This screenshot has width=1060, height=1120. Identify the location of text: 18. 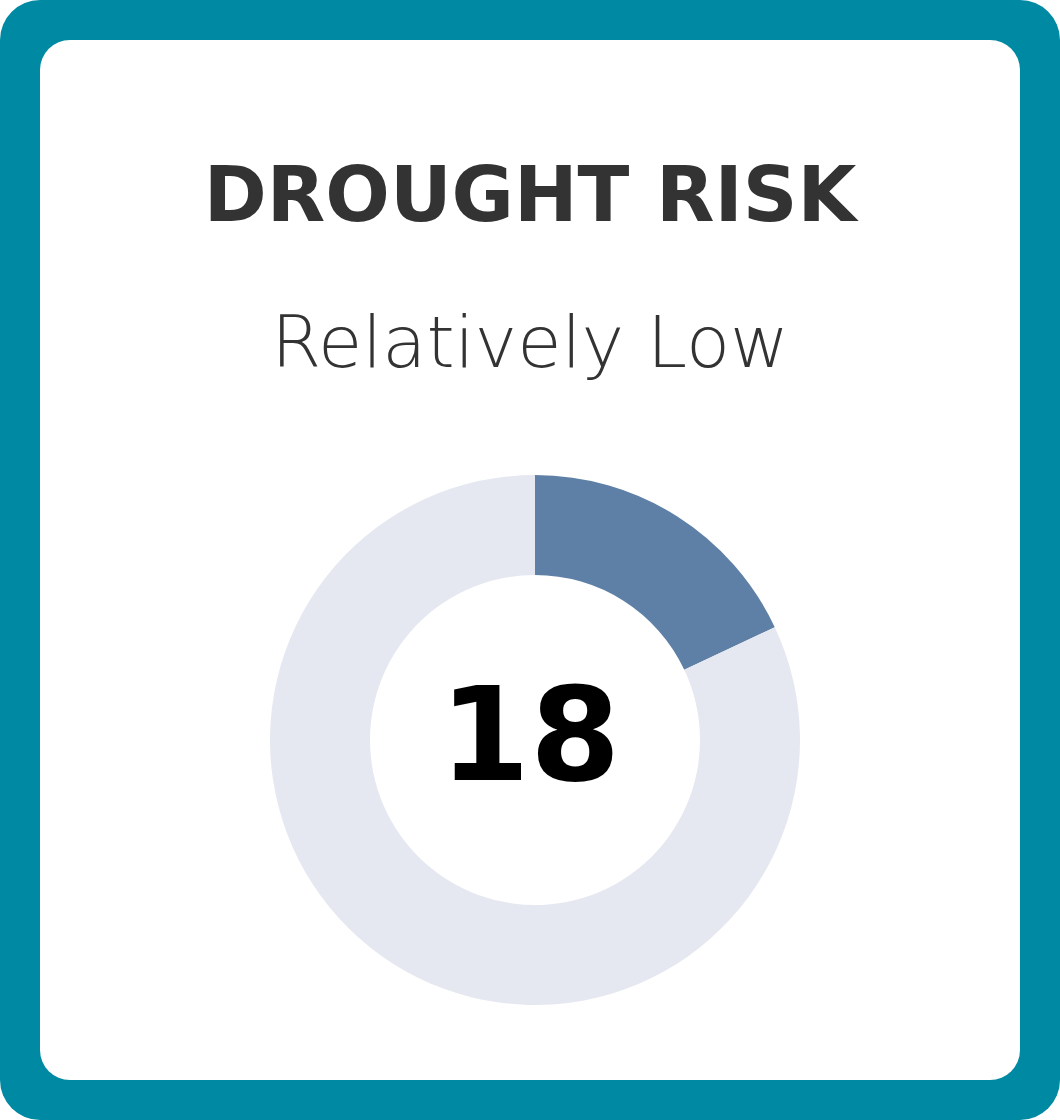
(530, 735).